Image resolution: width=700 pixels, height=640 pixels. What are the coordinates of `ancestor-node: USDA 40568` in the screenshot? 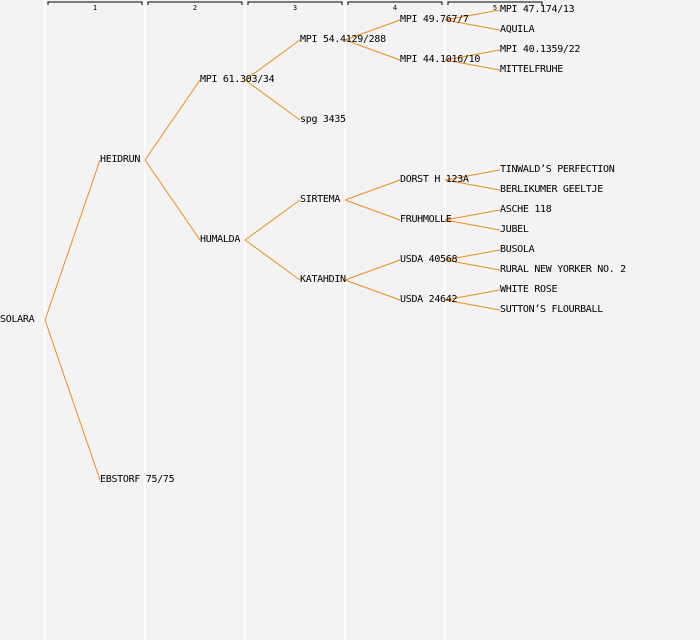 It's located at (429, 259).